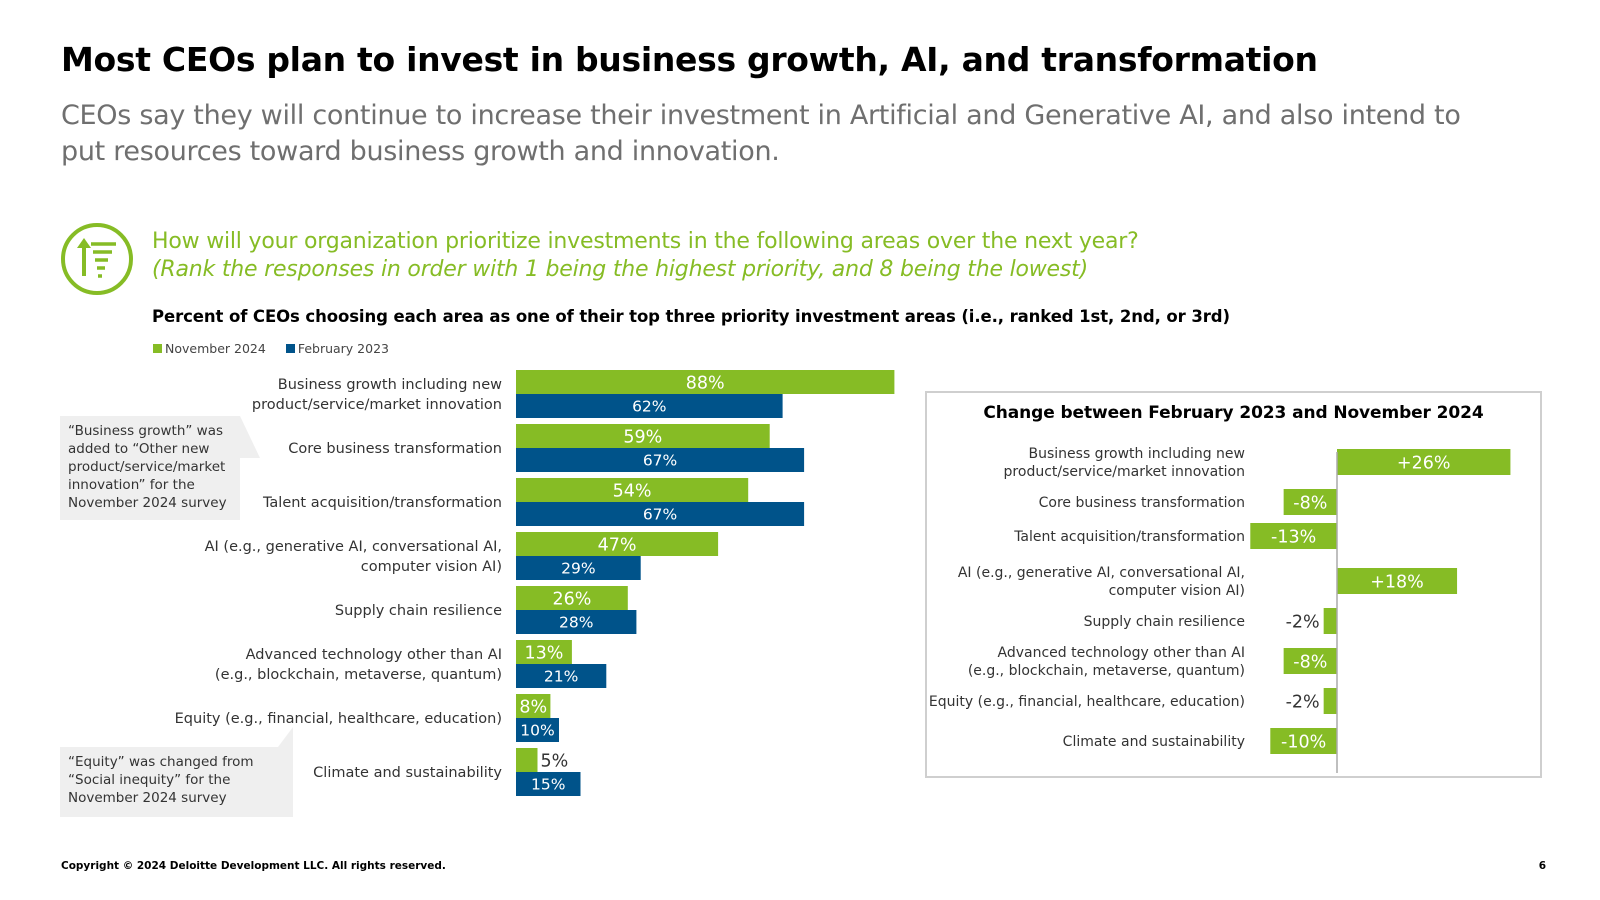 The height and width of the screenshot is (900, 1600). Describe the element at coordinates (358, 675) in the screenshot. I see `category-label-5: (e.g., blockchain, metaverse, quantum)` at that location.